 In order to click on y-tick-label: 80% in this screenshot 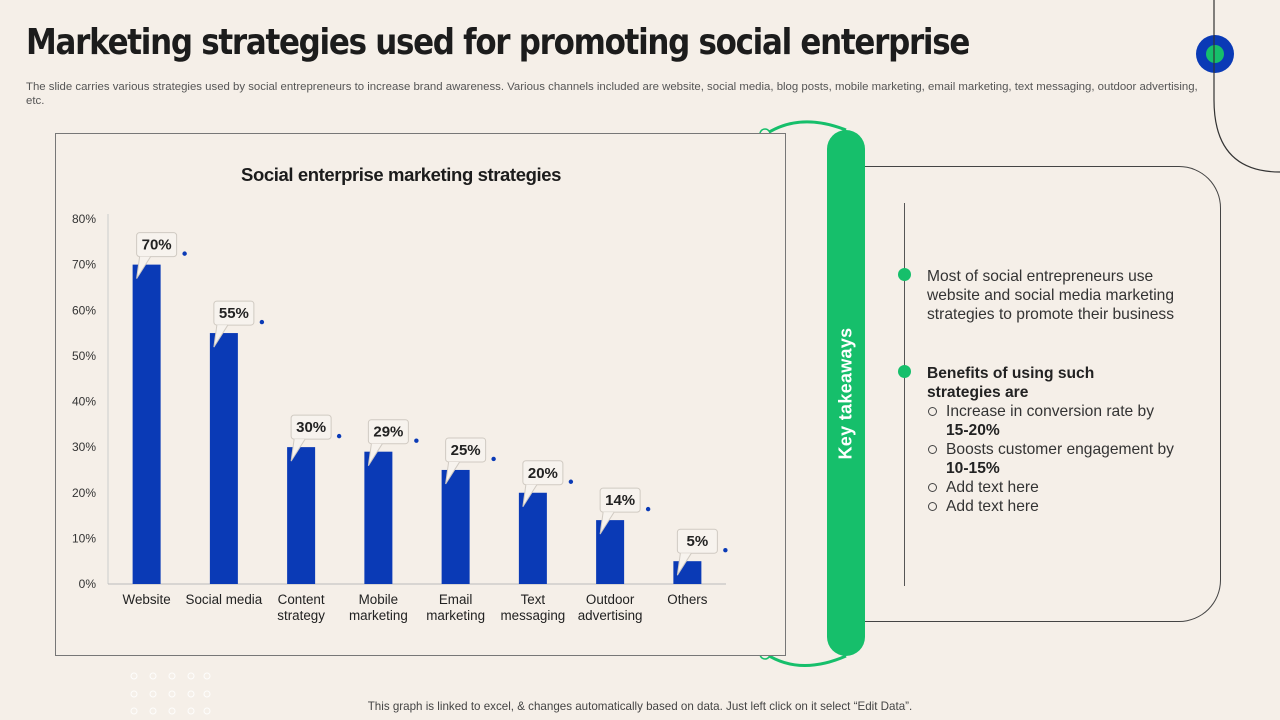, I will do `click(84, 219)`.